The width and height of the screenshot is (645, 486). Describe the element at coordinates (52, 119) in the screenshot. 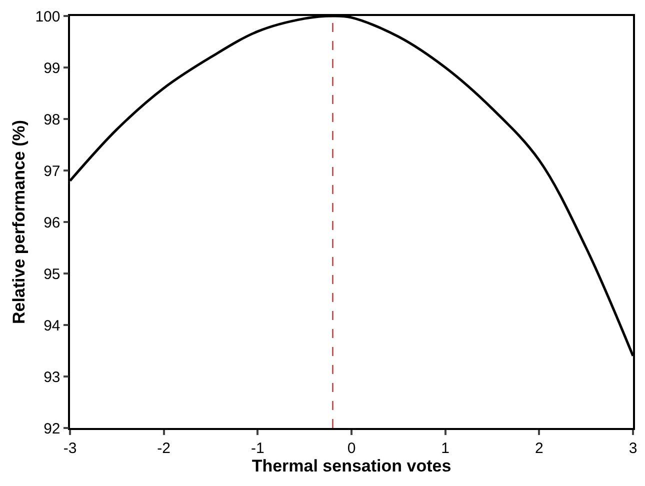

I see `y-tick-label: 98` at that location.